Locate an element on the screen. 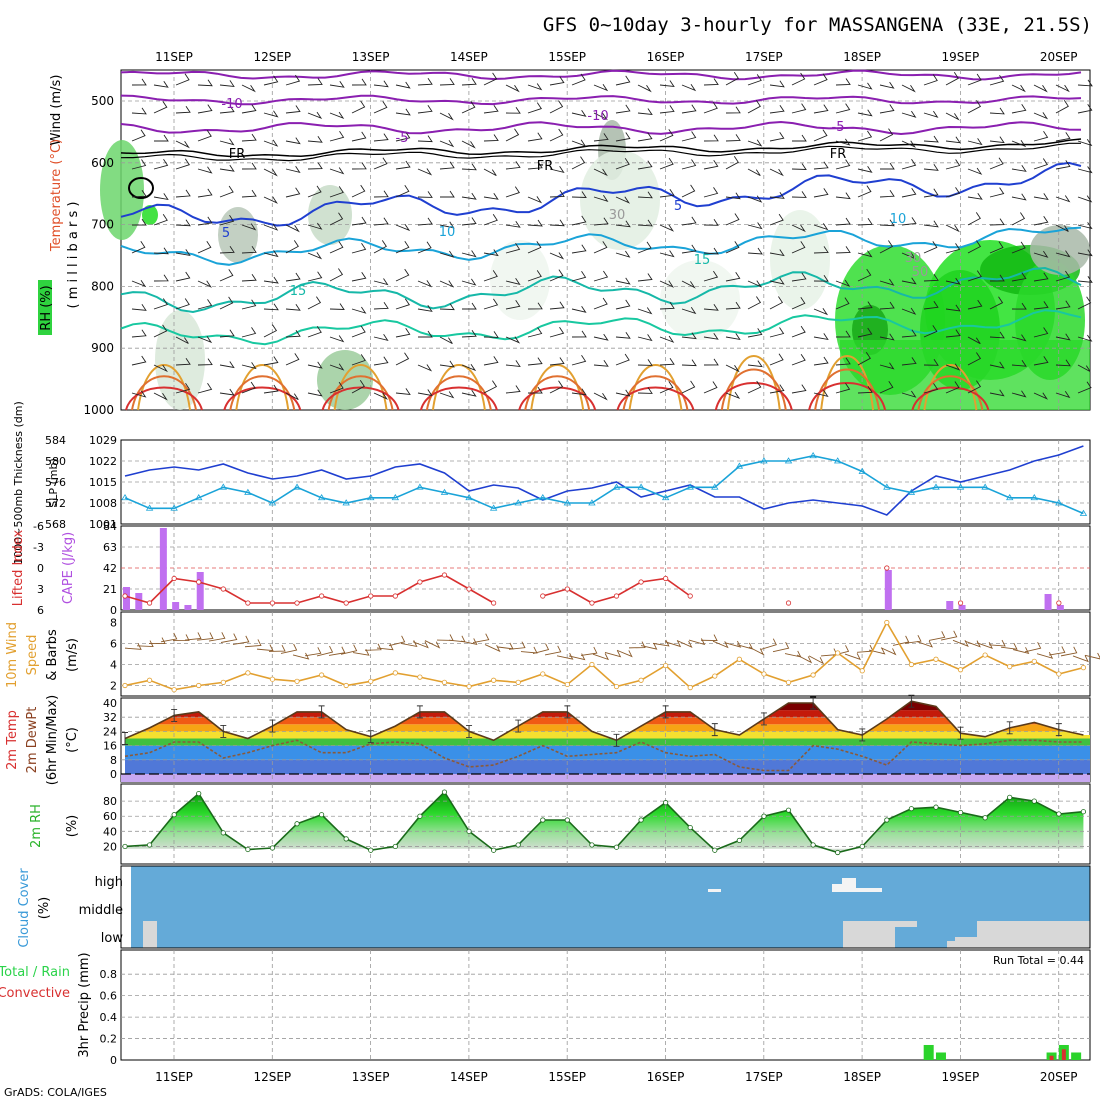  contour-label: -5 is located at coordinates (402, 138).